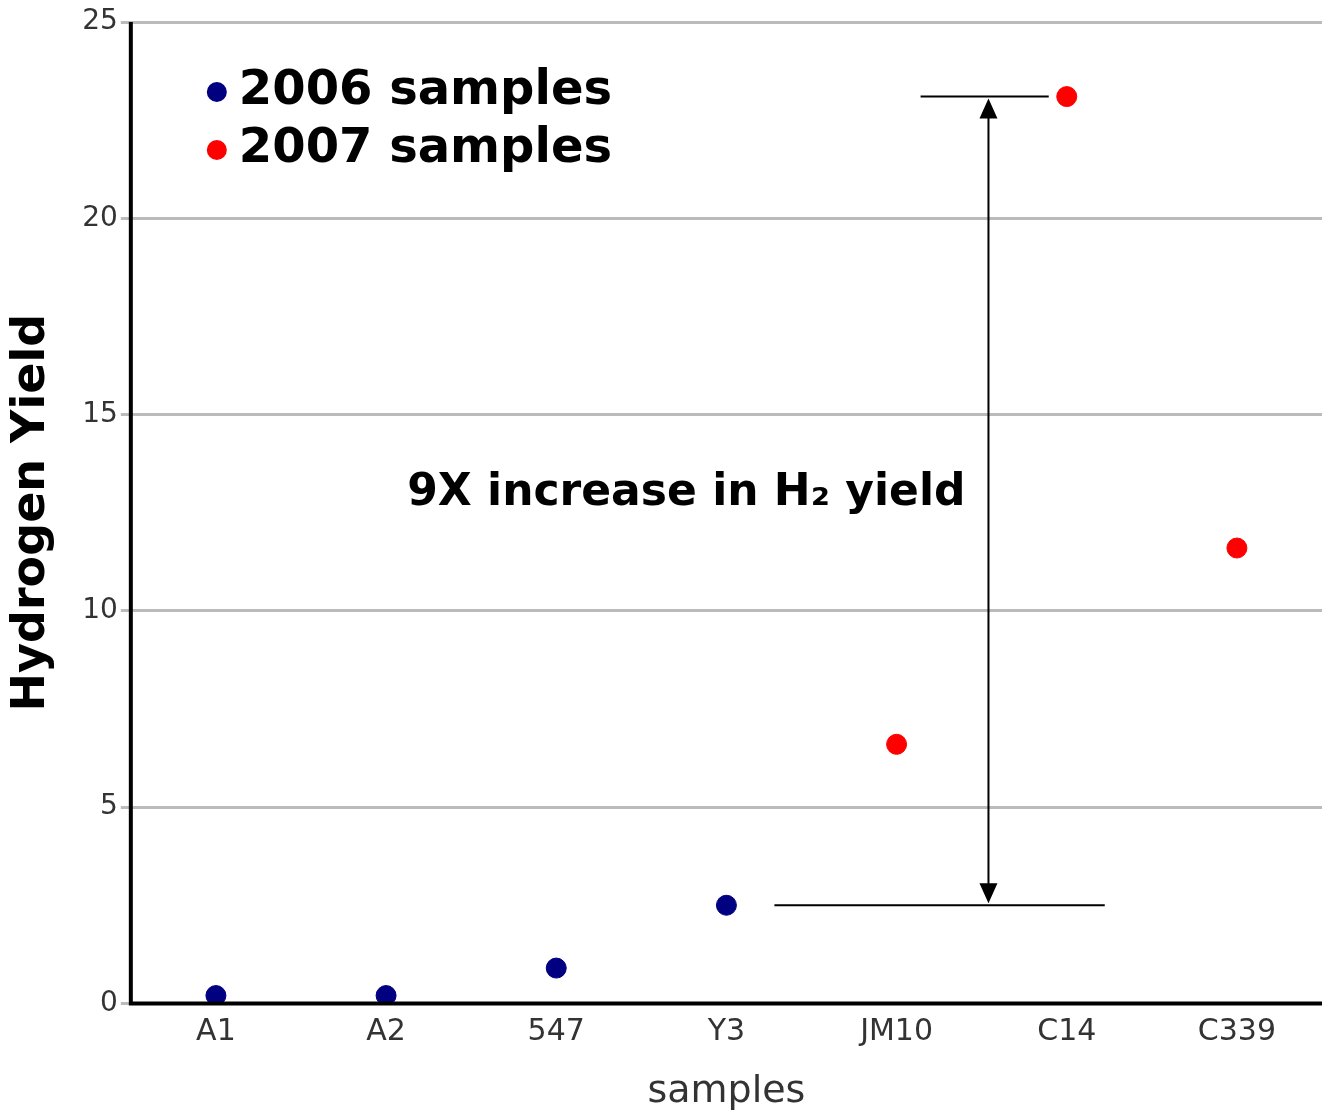 This screenshot has width=1333, height=1119. What do you see at coordinates (109, 805) in the screenshot?
I see `y-tick-label: 5` at bounding box center [109, 805].